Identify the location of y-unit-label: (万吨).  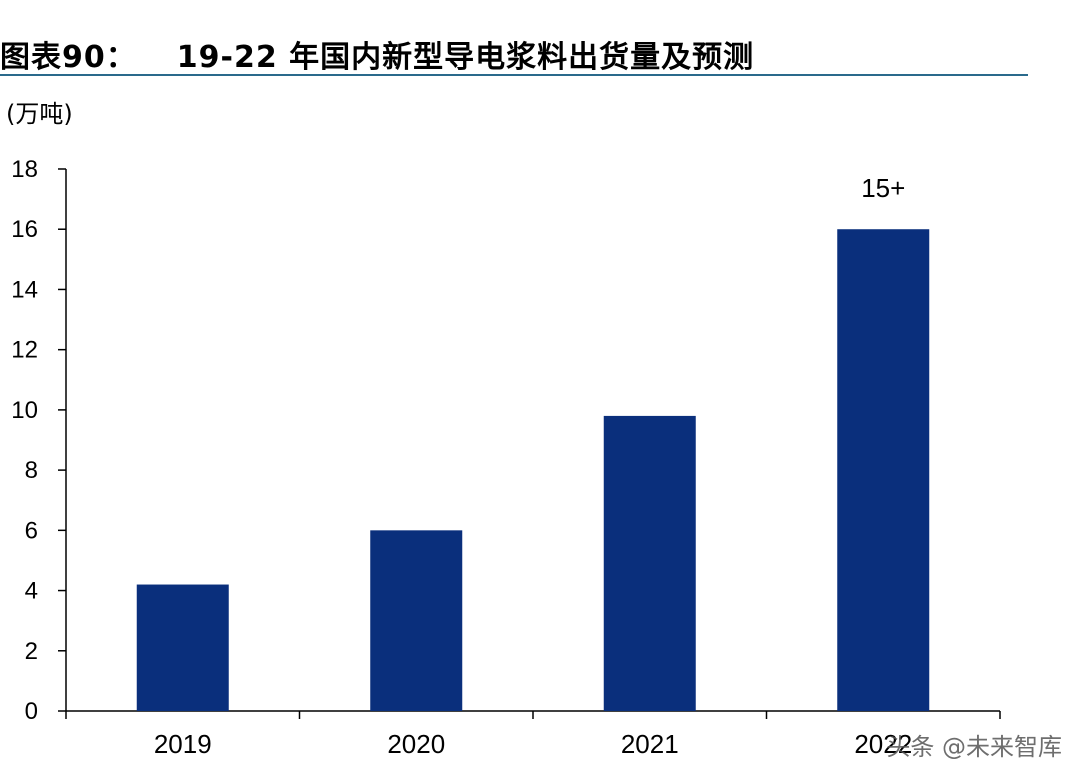
(39, 114).